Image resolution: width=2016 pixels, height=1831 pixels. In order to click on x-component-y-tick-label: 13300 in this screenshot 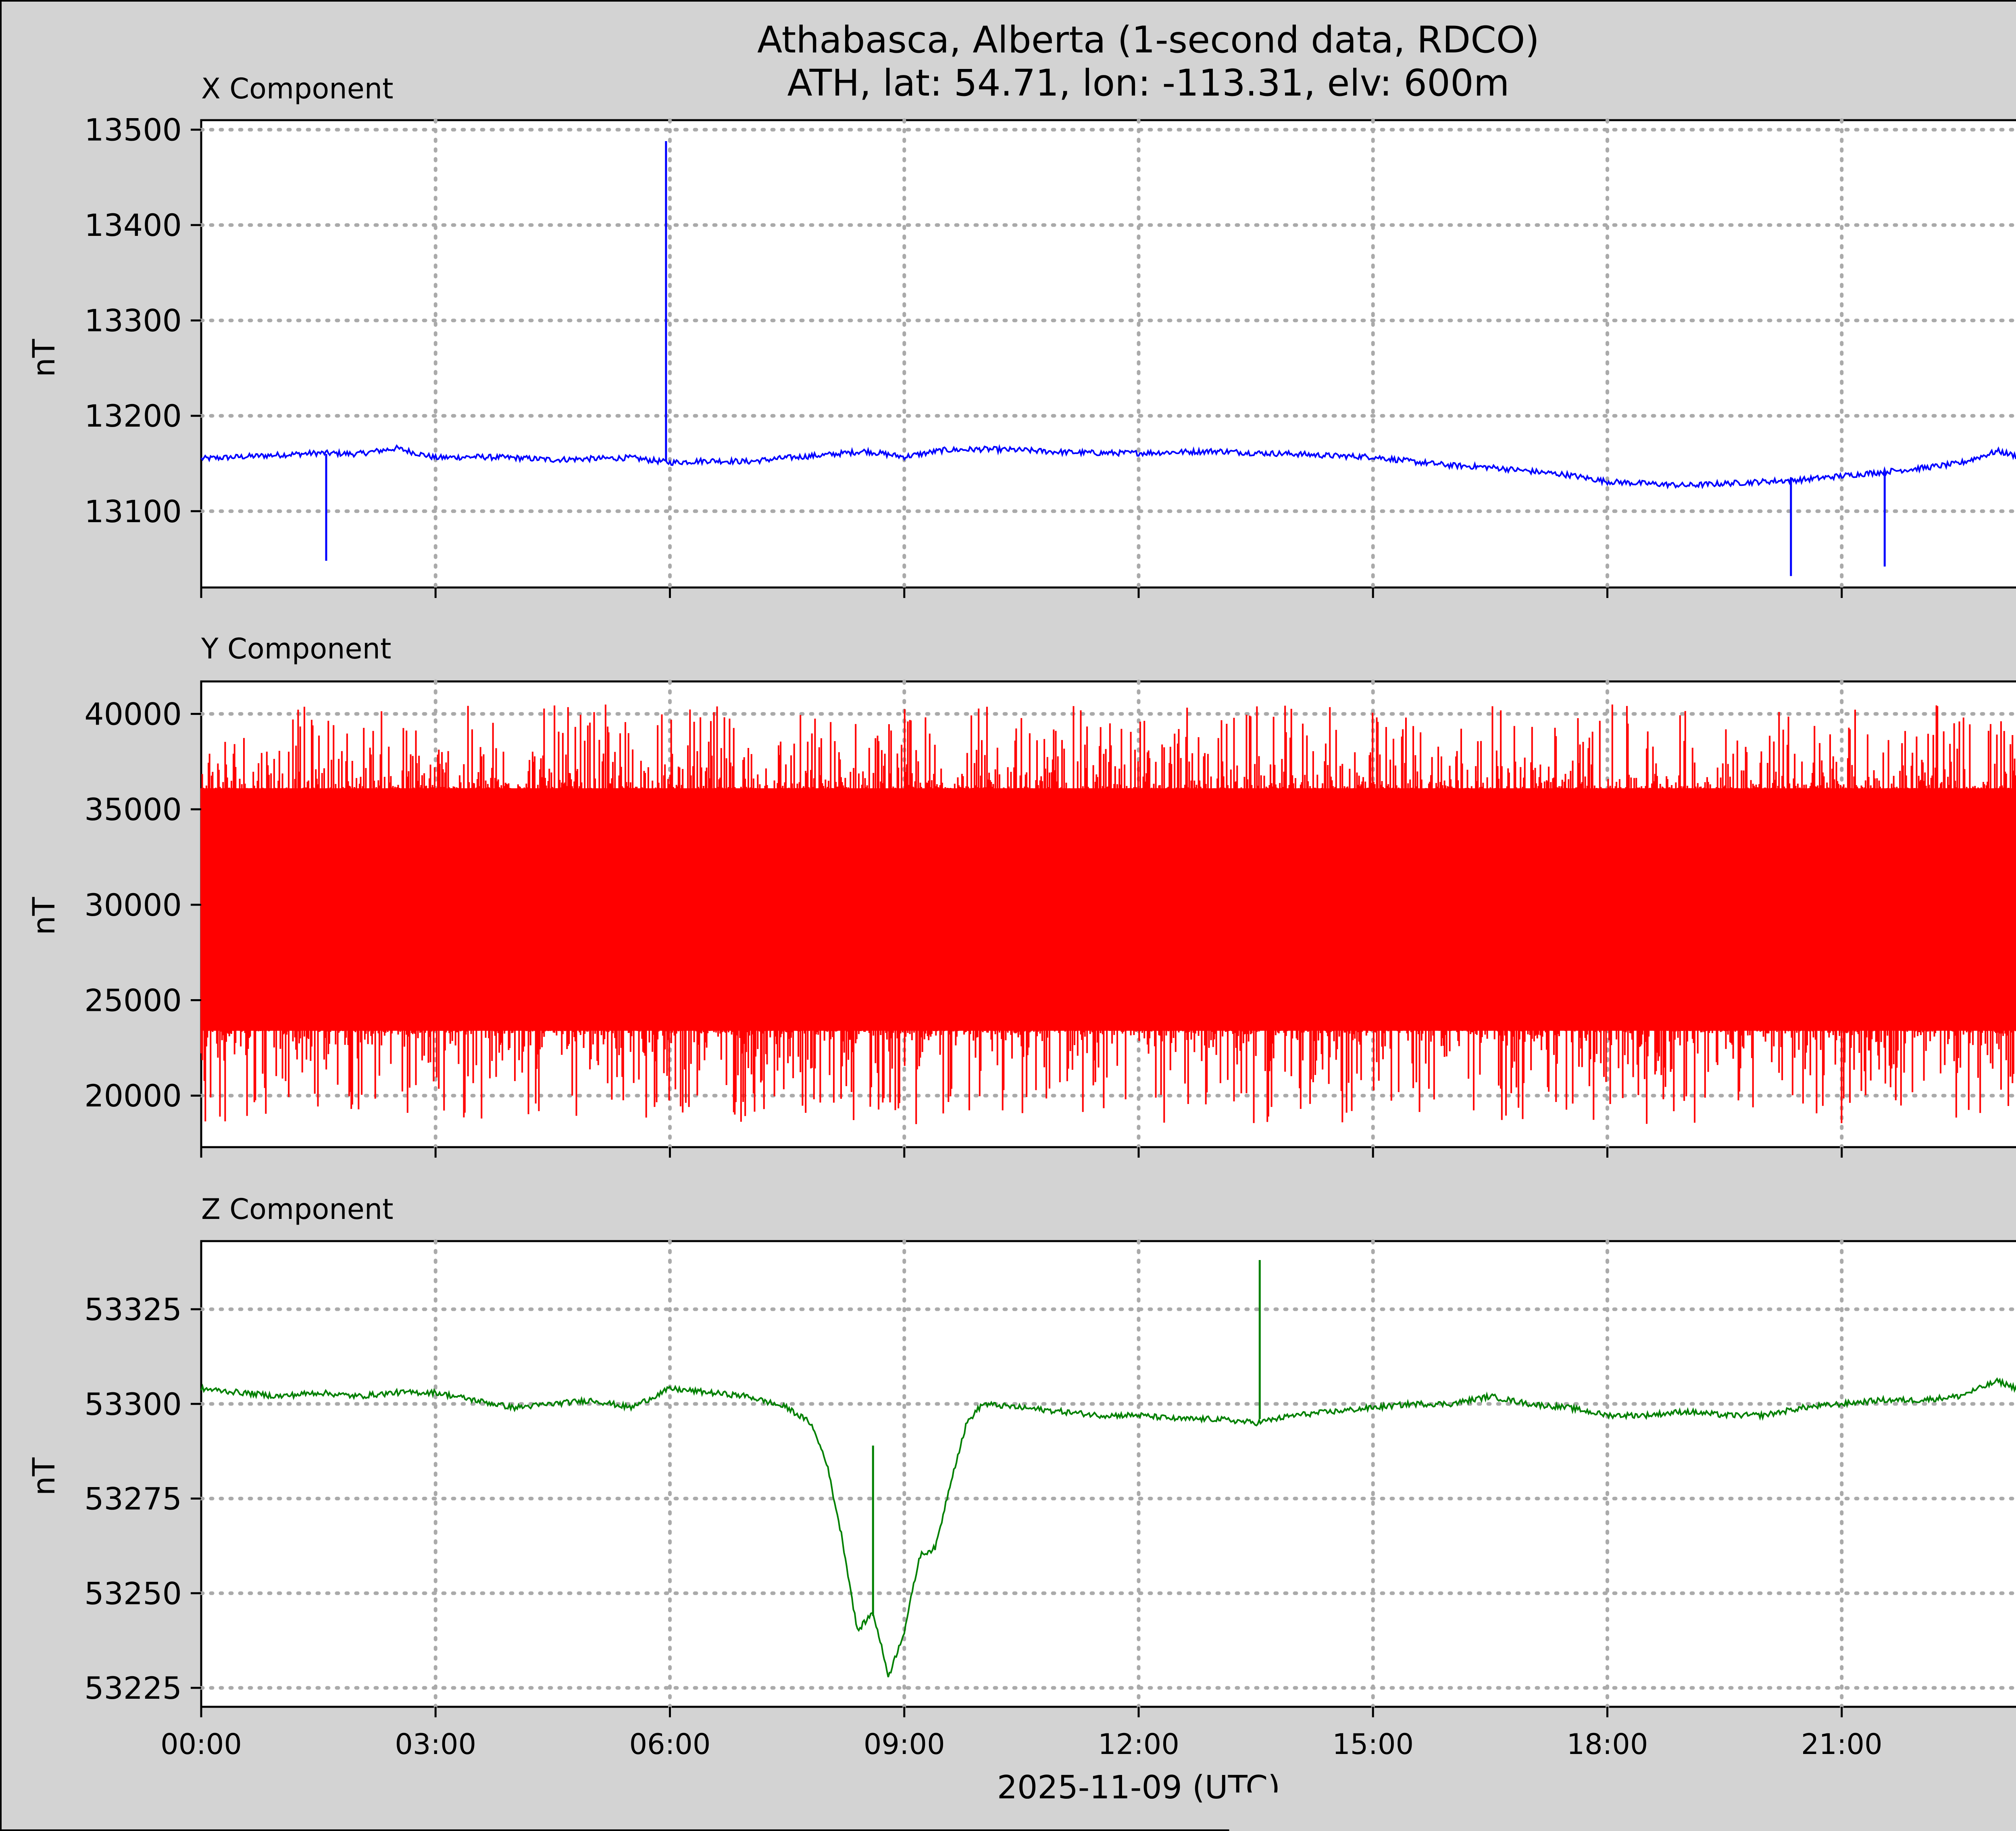, I will do `click(133, 321)`.